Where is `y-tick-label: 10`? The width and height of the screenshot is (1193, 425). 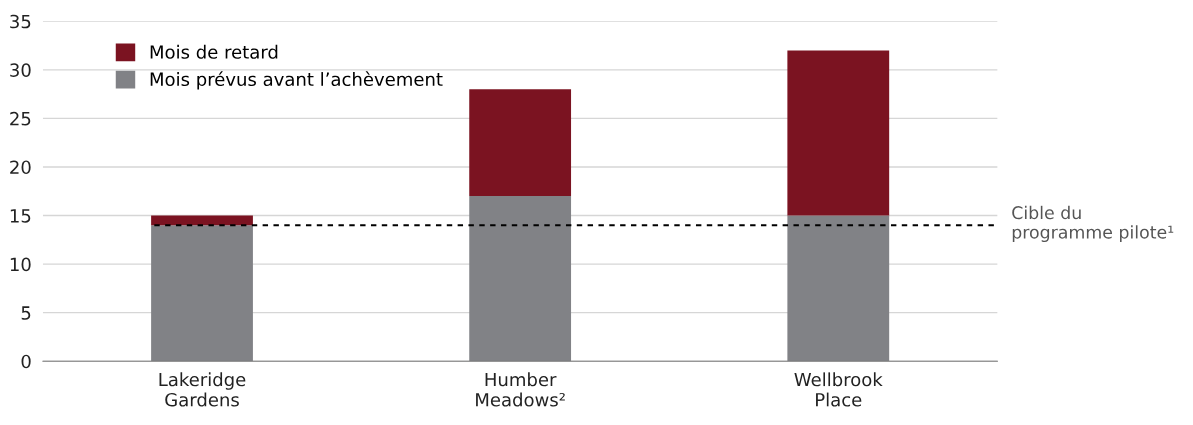 y-tick-label: 10 is located at coordinates (20, 264).